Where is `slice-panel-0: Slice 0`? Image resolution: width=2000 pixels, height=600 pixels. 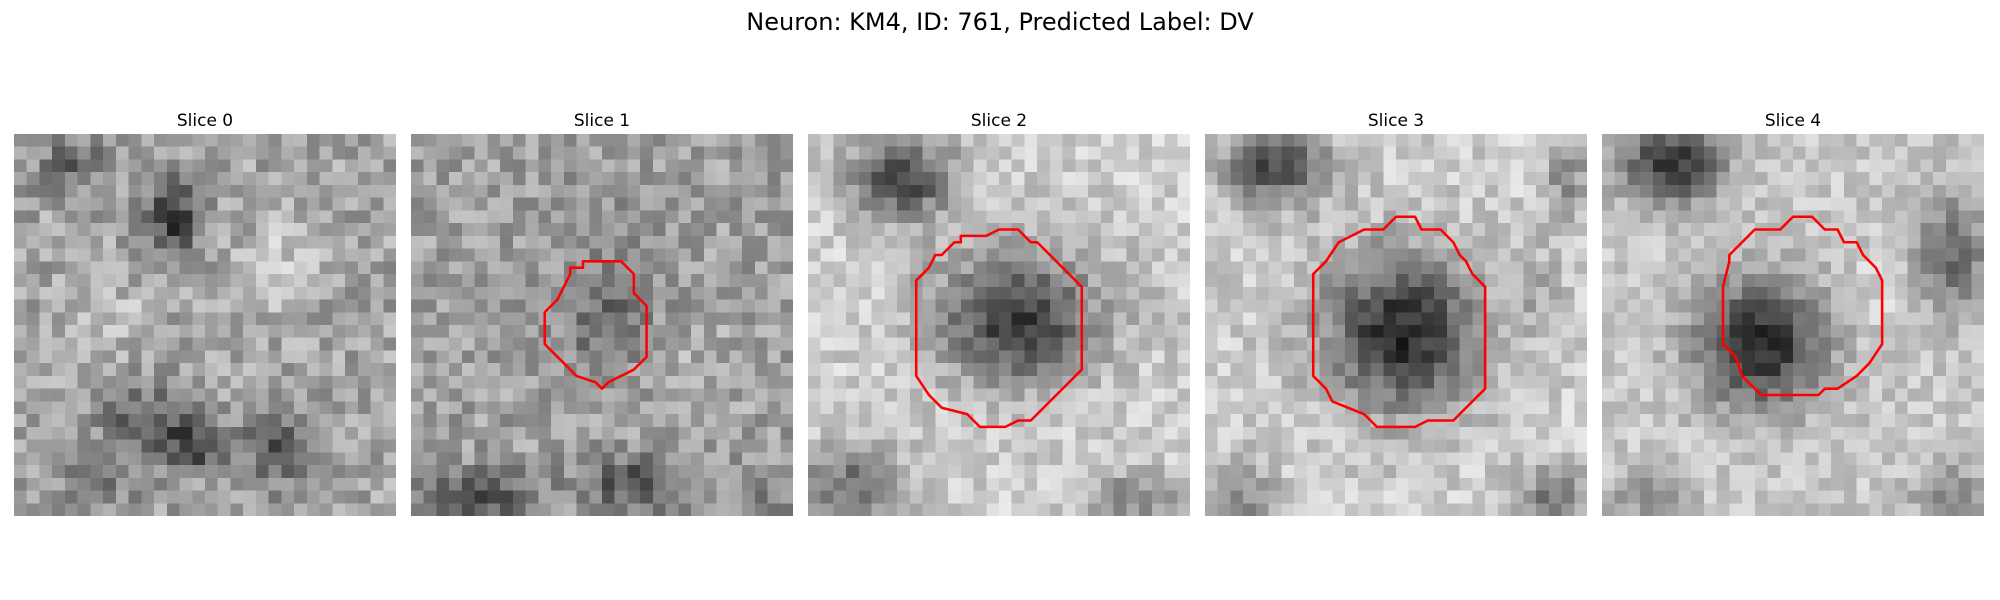 slice-panel-0: Slice 0 is located at coordinates (205, 312).